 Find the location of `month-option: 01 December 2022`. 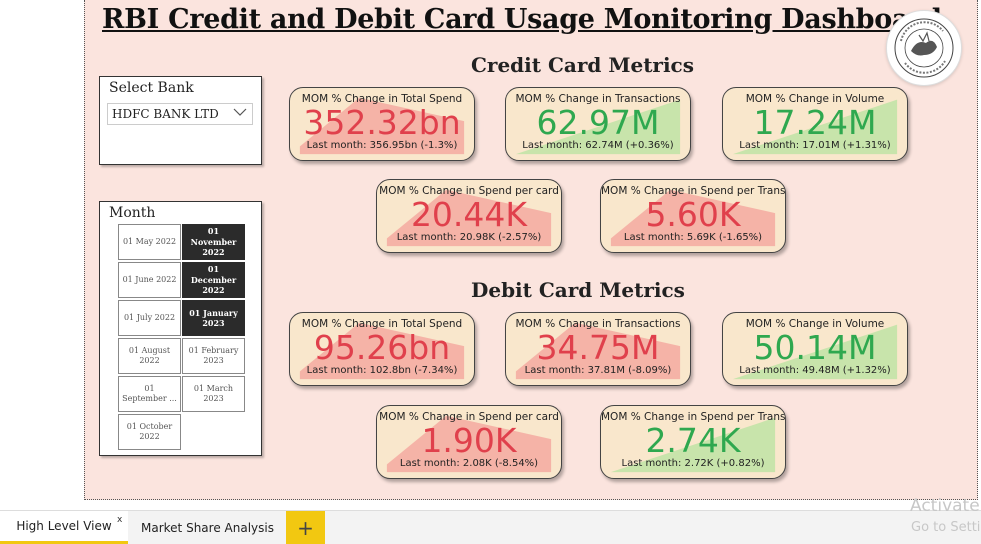

month-option: 01 December 2022 is located at coordinates (213, 280).